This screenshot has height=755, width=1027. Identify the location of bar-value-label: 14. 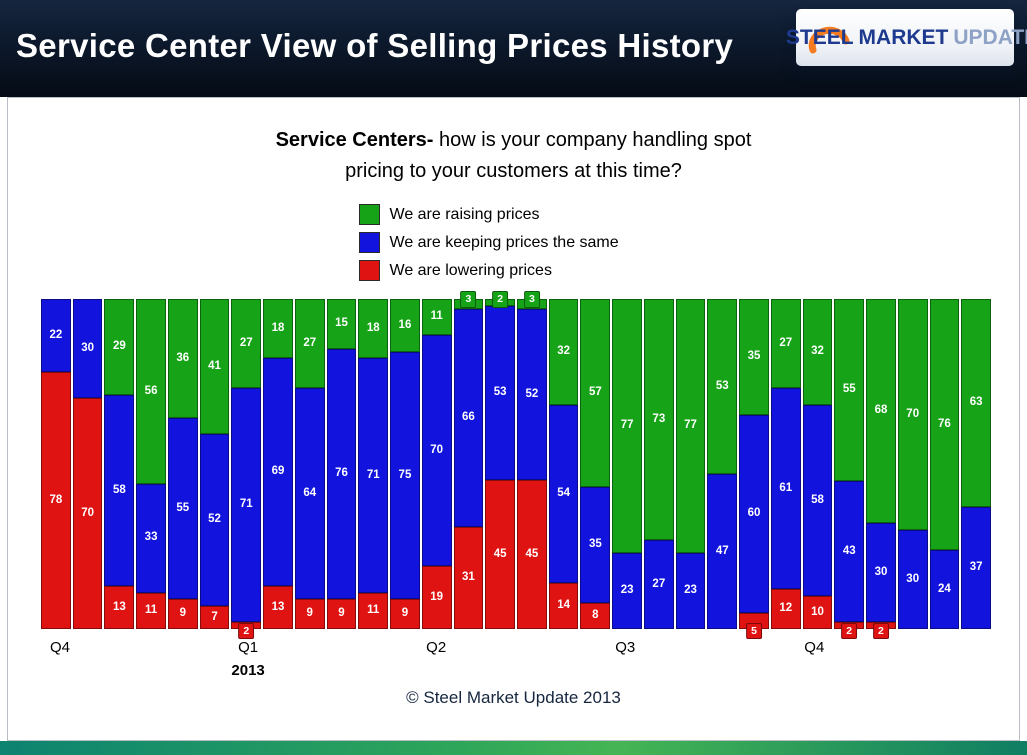
(564, 605).